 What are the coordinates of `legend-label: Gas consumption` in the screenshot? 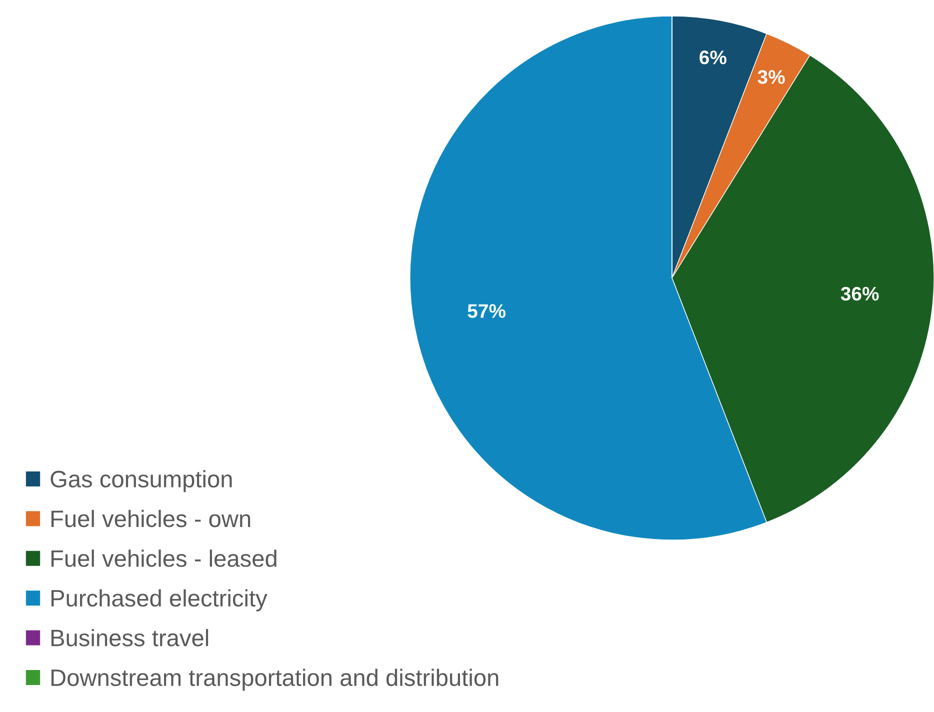 It's located at (141, 481).